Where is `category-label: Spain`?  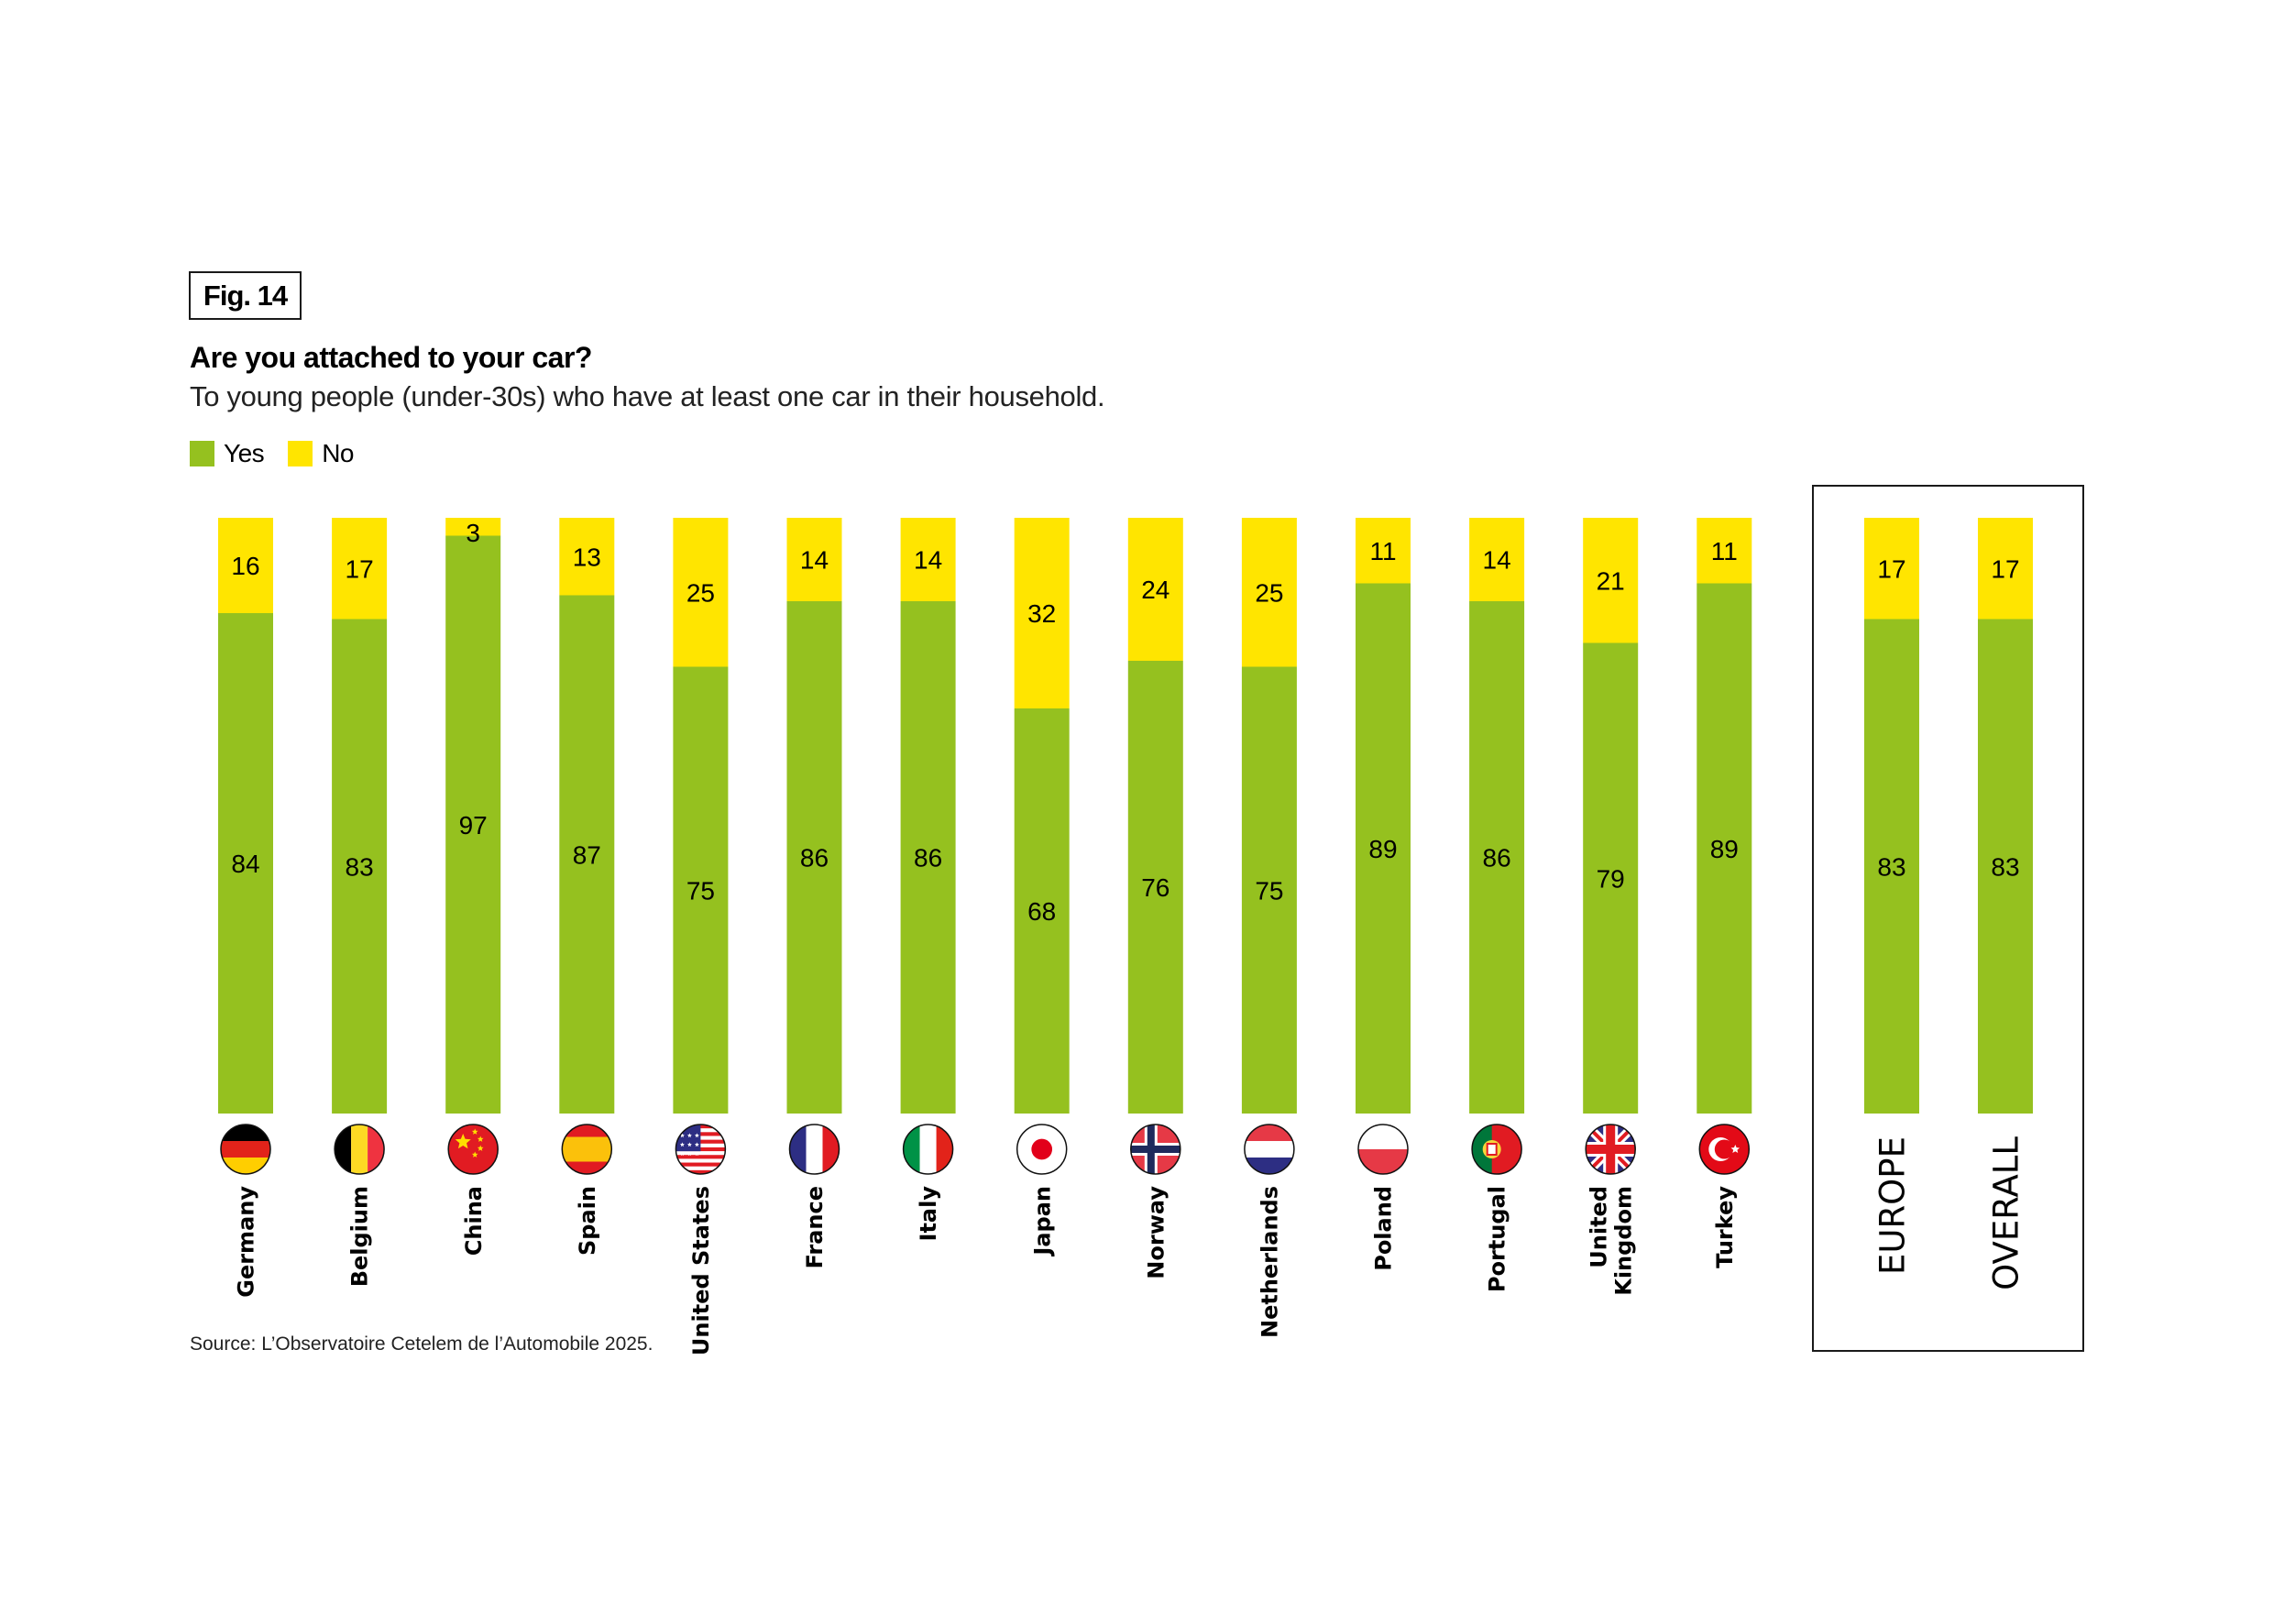 category-label: Spain is located at coordinates (587, 1221).